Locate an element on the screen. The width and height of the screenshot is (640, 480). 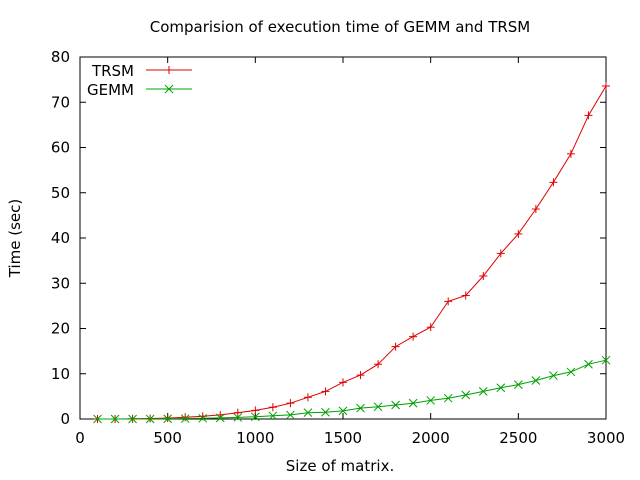
legend: TRSM GEMM is located at coordinates (139, 80).